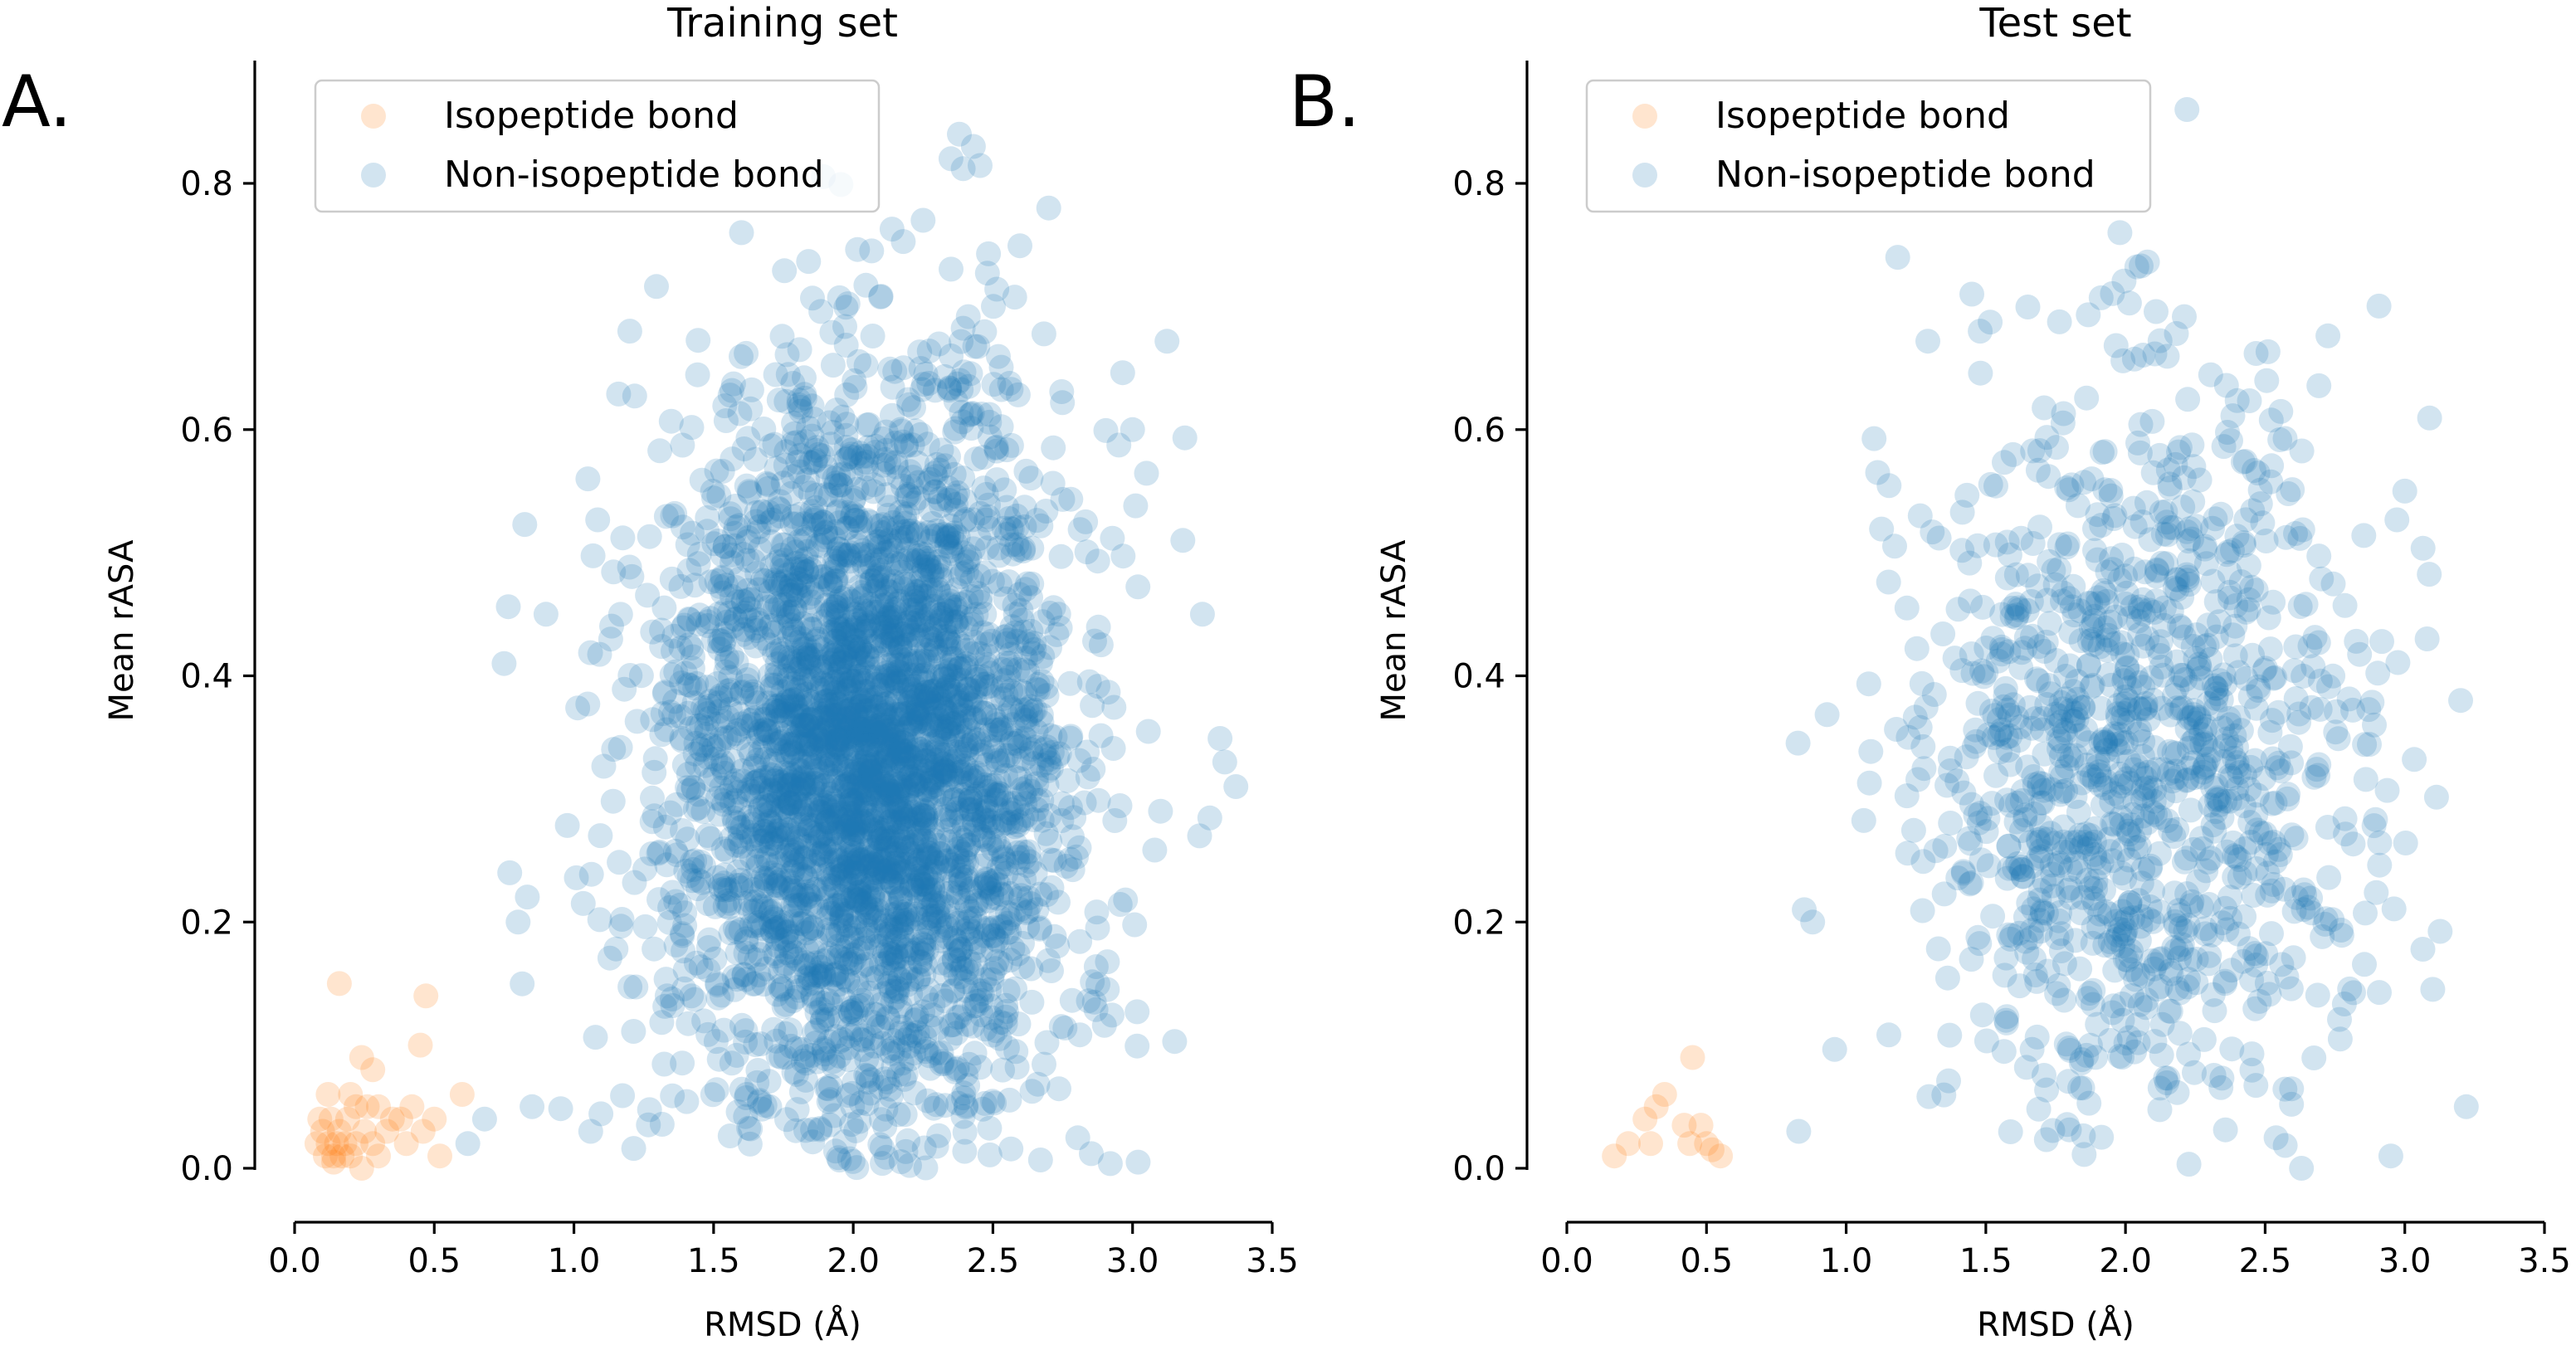 This screenshot has width=2576, height=1345. What do you see at coordinates (207, 184) in the screenshot?
I see `y-tick-label: 0.8` at bounding box center [207, 184].